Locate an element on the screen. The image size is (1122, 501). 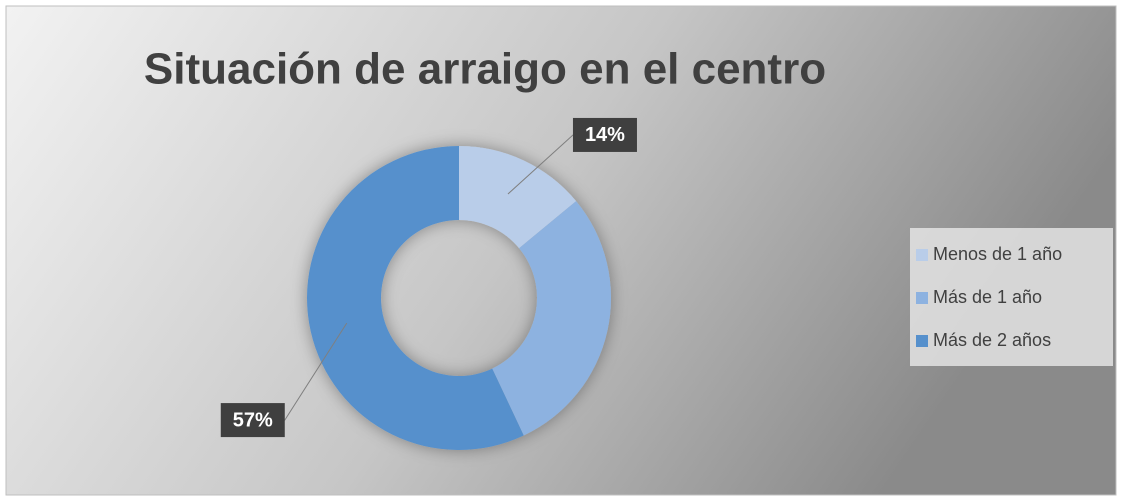
chart-title: Situación de arraigo en el centro is located at coordinates (485, 69).